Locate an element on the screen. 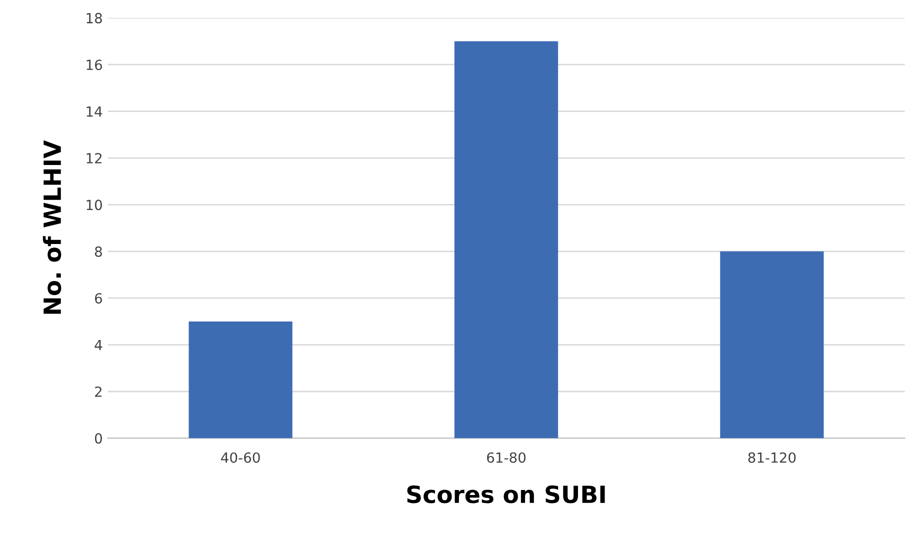 This screenshot has width=913, height=543. y-tick-label: 8 is located at coordinates (98, 251).